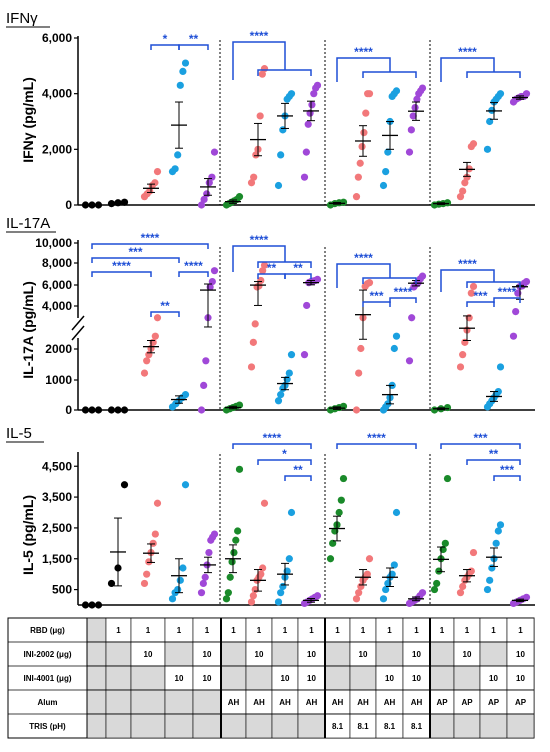  What do you see at coordinates (47, 630) in the screenshot?
I see `row-label: RBD (μg)` at bounding box center [47, 630].